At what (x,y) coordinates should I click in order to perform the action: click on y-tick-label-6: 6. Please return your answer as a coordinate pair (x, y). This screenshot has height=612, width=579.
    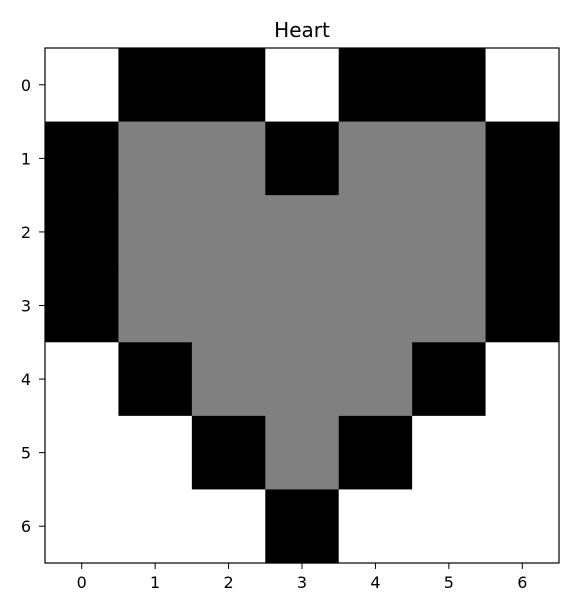
    Looking at the image, I should click on (26, 526).